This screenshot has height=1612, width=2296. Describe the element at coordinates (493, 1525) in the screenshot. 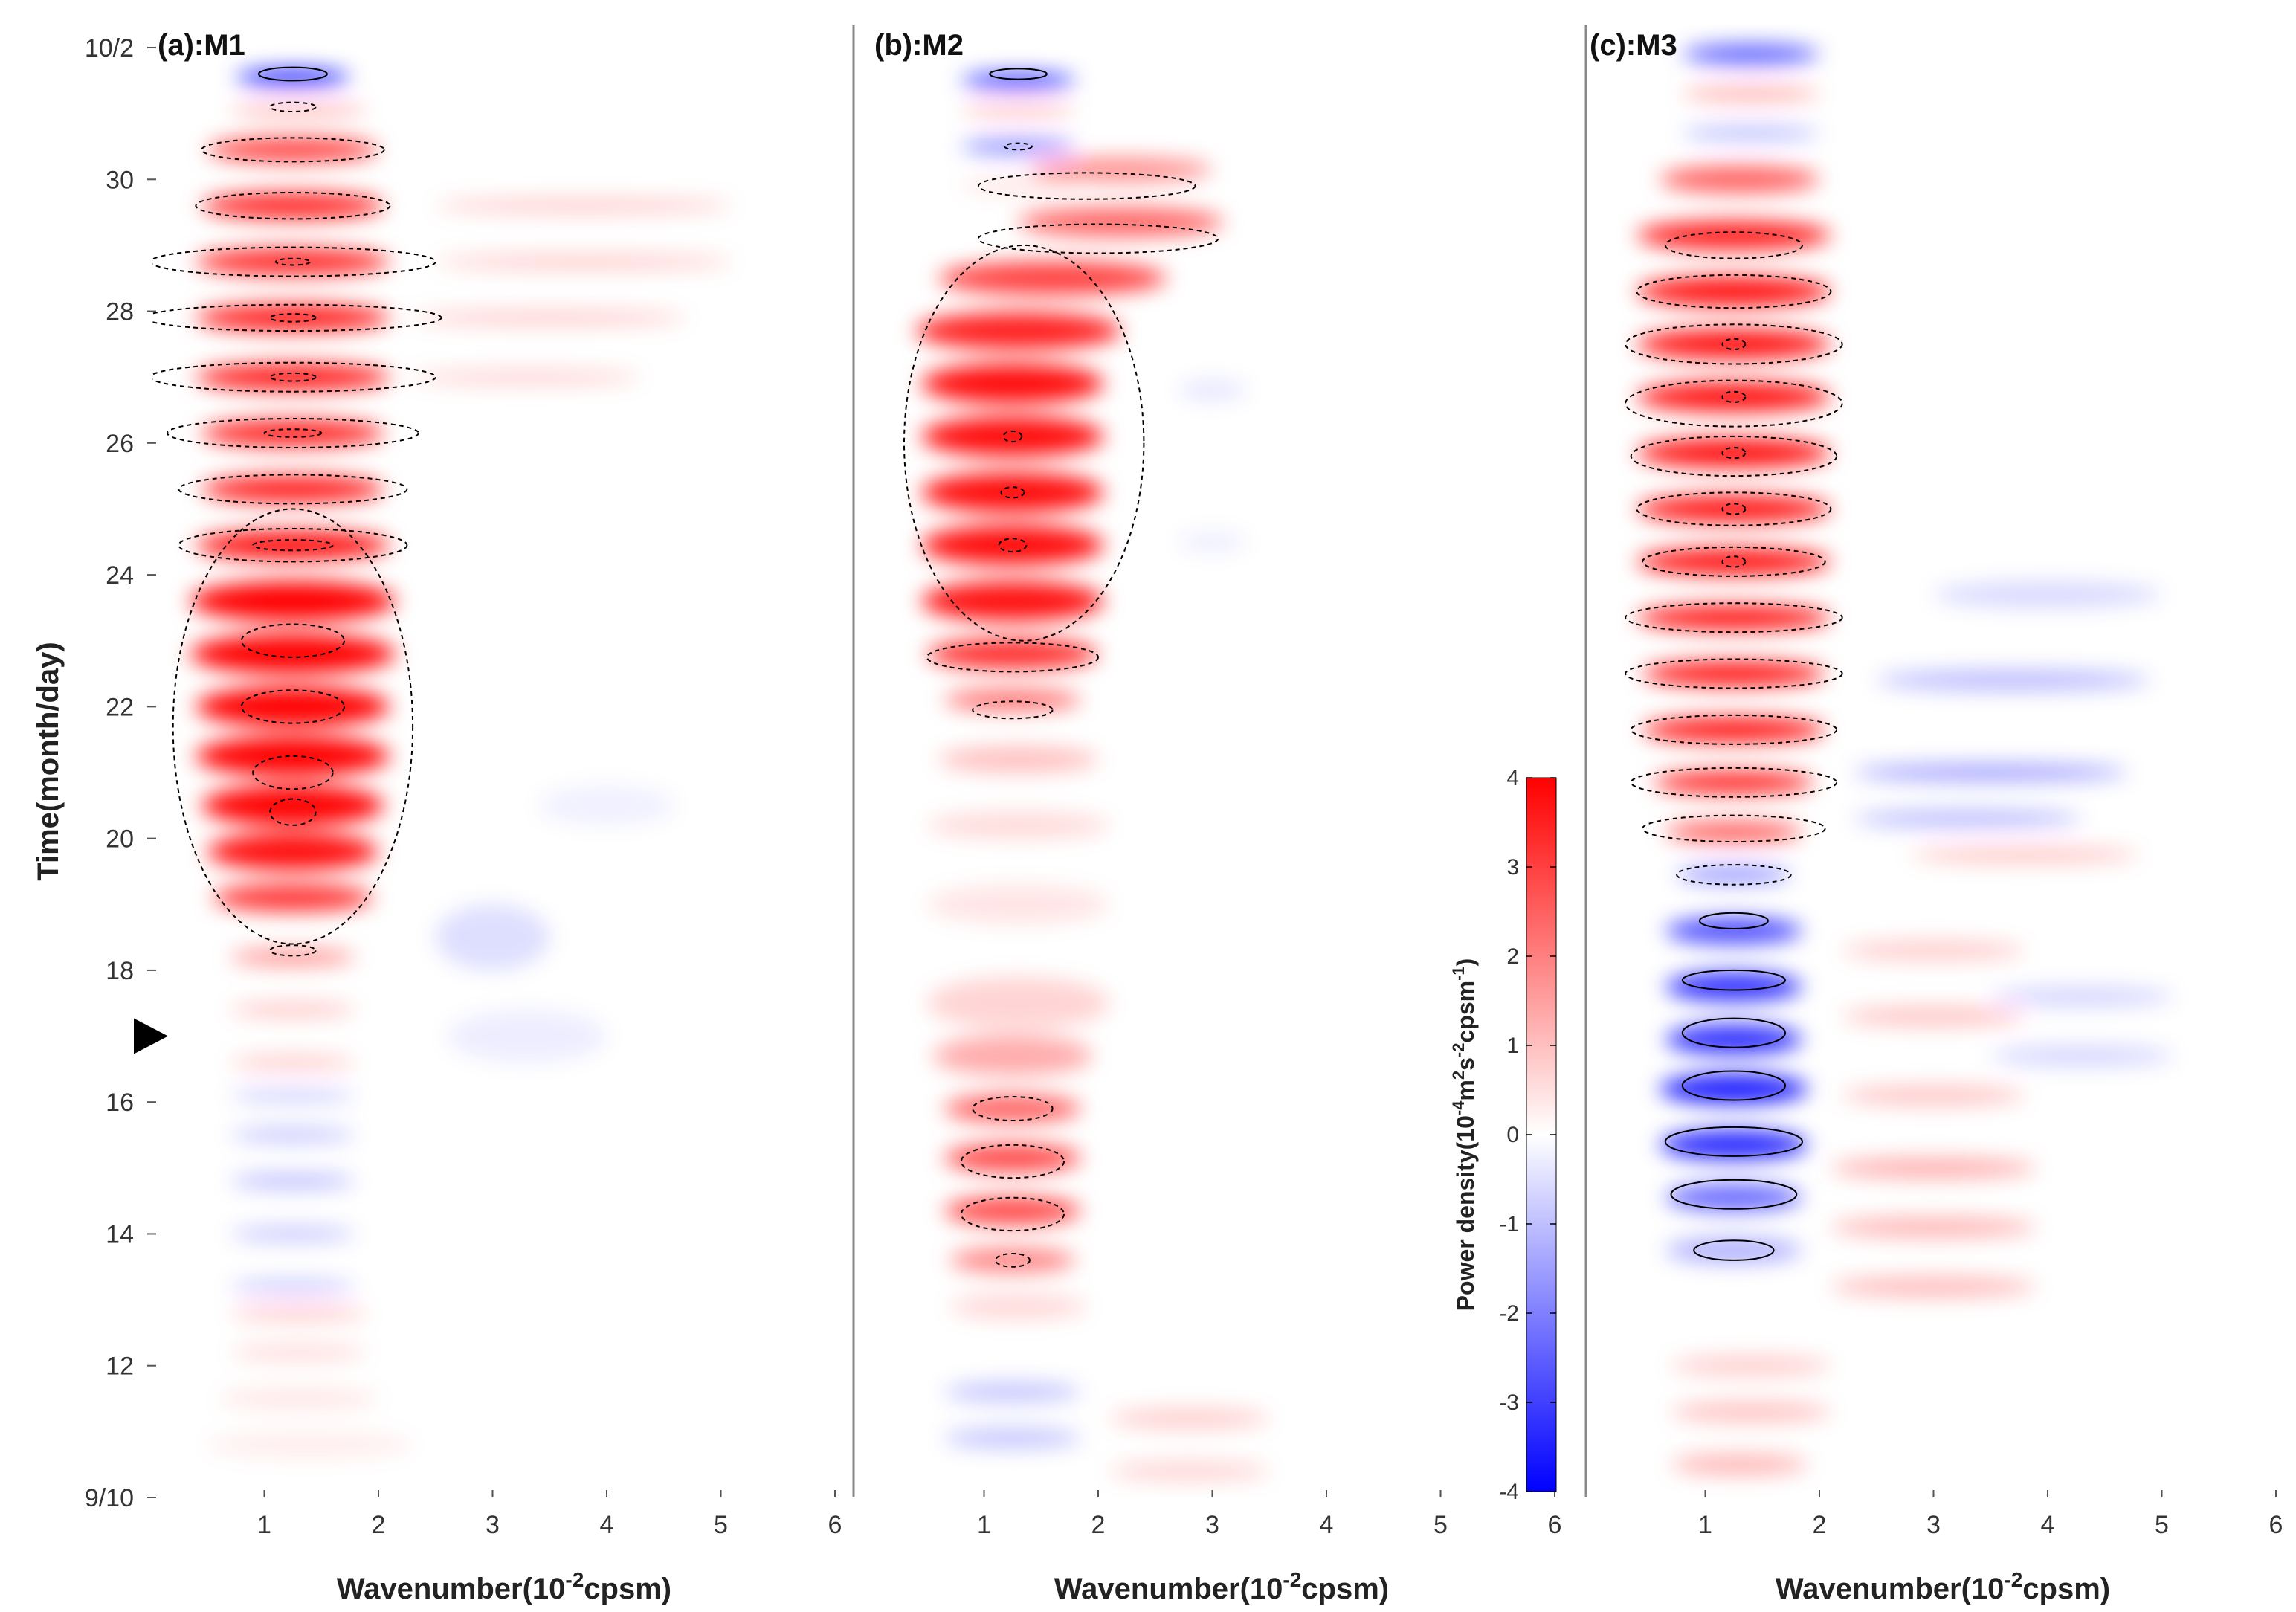

I see `panel-a-x-tick-label-3: 3` at that location.